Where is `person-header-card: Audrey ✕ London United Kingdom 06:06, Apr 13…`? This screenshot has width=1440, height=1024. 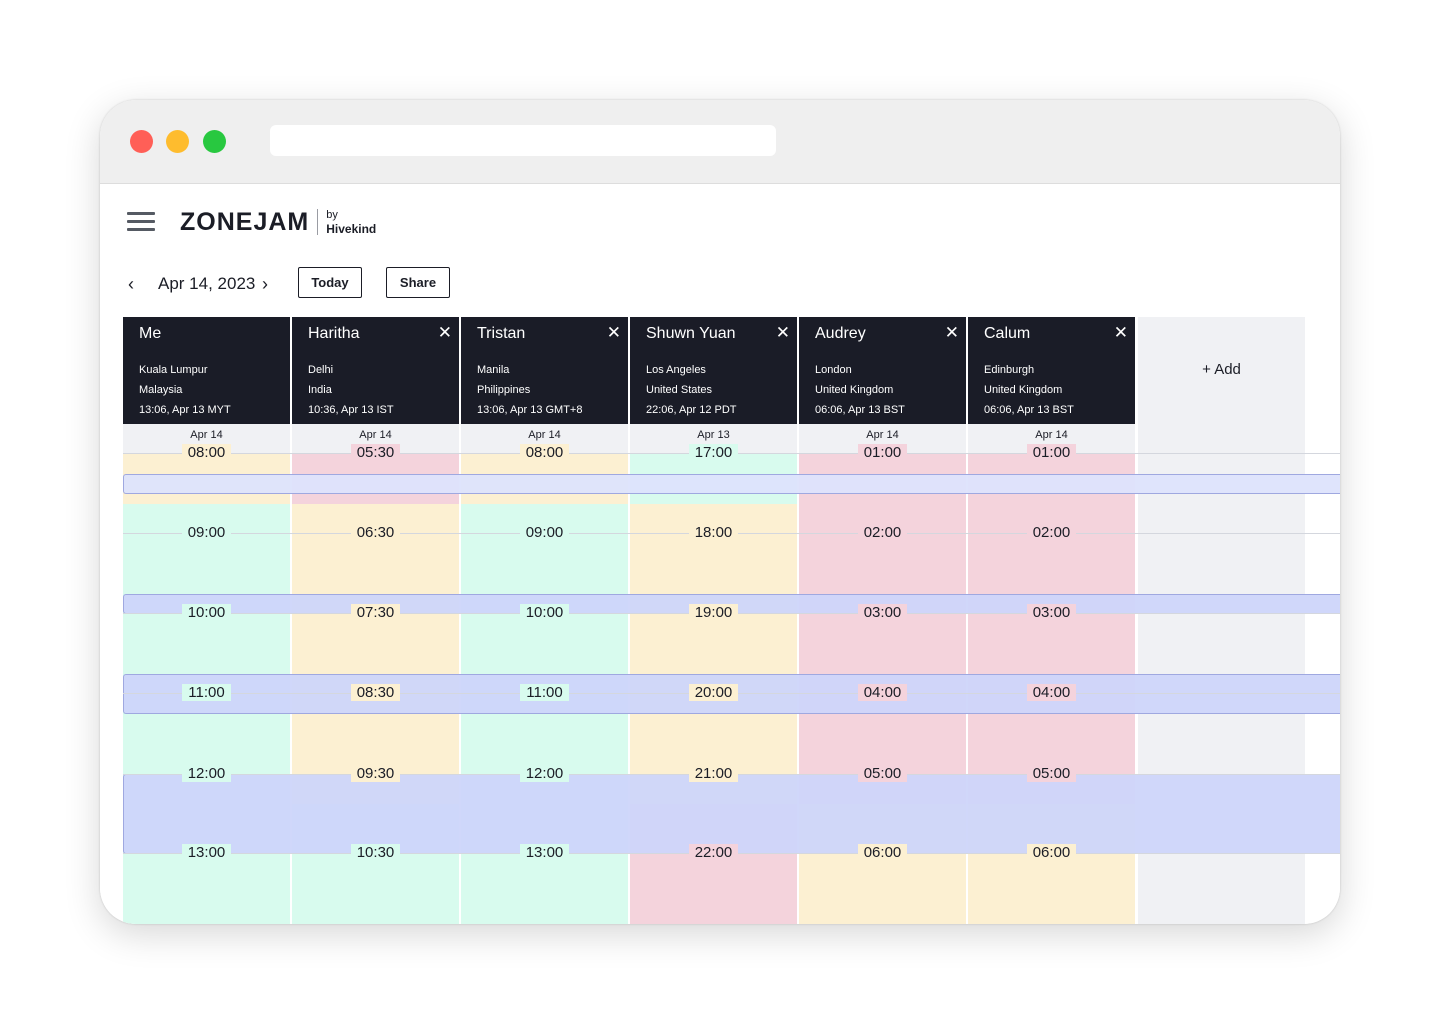
person-header-card: Audrey ✕ London United Kingdom 06:06, Apr 13… is located at coordinates (882, 370).